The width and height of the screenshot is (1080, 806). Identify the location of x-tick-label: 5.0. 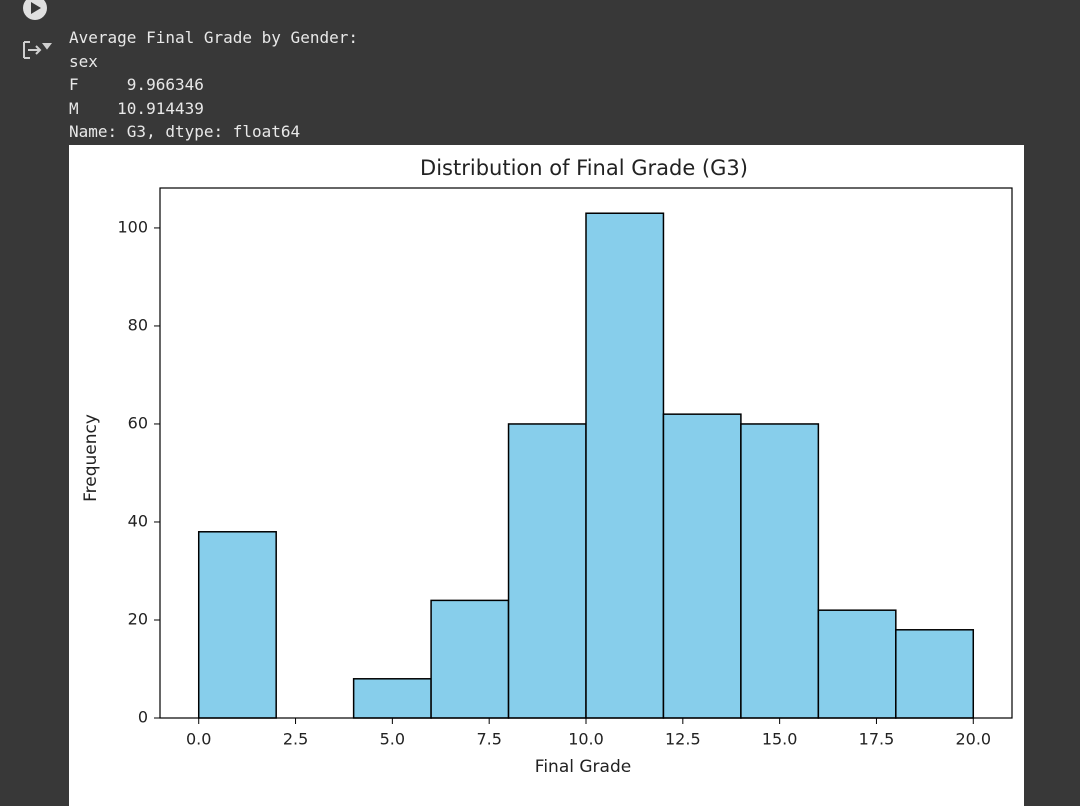
(392, 739).